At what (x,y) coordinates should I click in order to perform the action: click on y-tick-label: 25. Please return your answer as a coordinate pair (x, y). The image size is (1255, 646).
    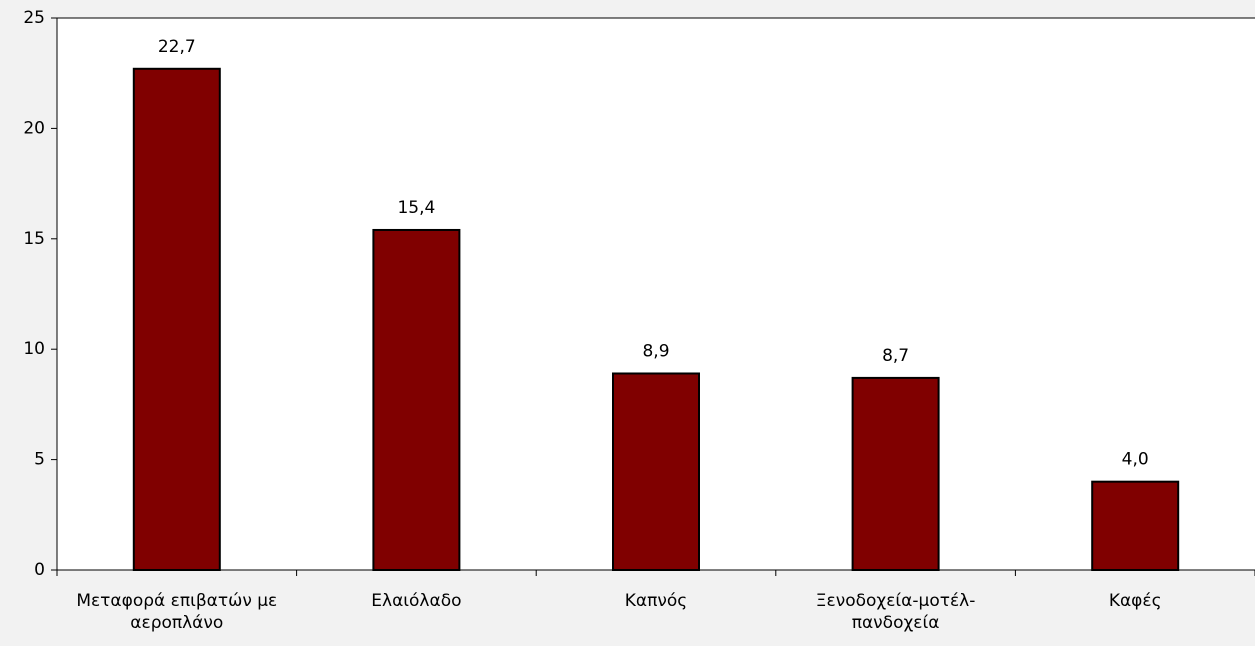
    Looking at the image, I should click on (34, 18).